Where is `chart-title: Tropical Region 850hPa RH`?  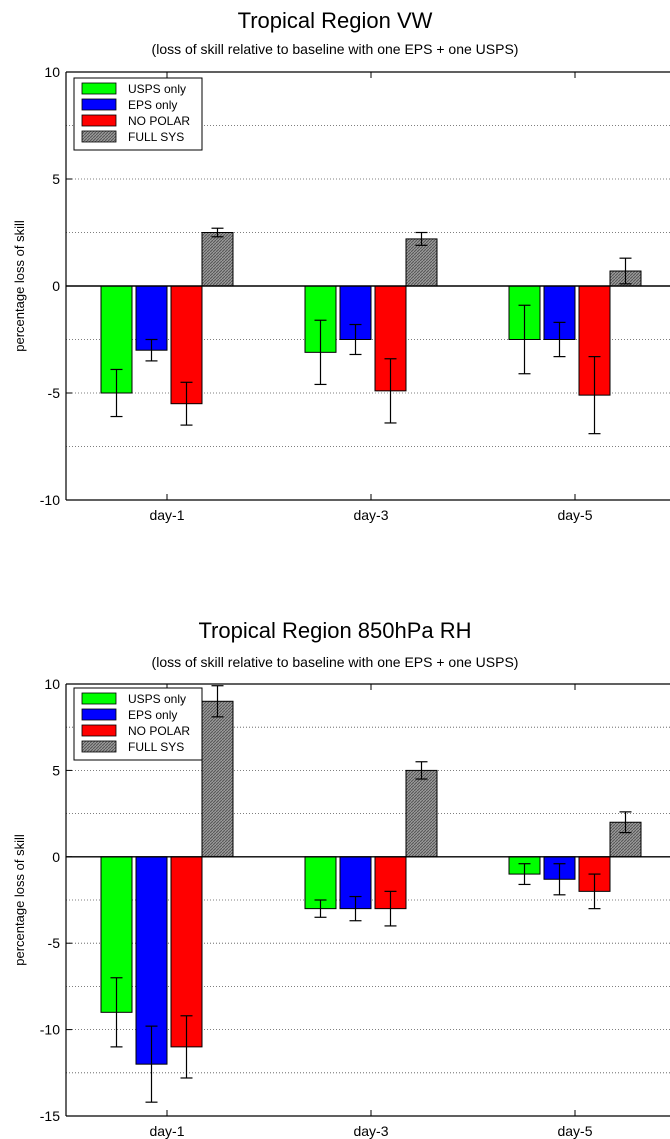 chart-title: Tropical Region 850hPa RH is located at coordinates (335, 630).